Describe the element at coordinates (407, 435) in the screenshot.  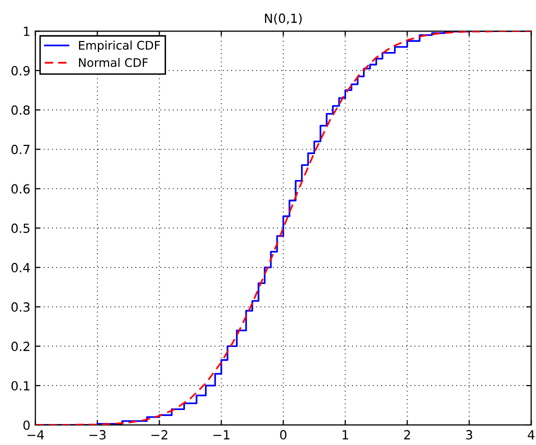
I see `x-tick-label: 2` at that location.